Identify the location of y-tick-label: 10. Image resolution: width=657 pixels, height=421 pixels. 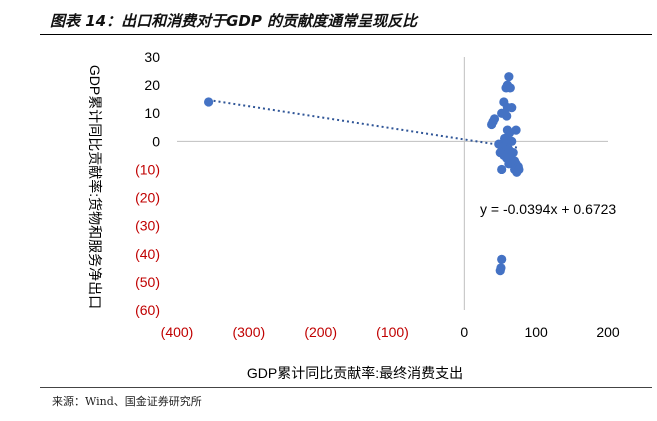
(152, 113).